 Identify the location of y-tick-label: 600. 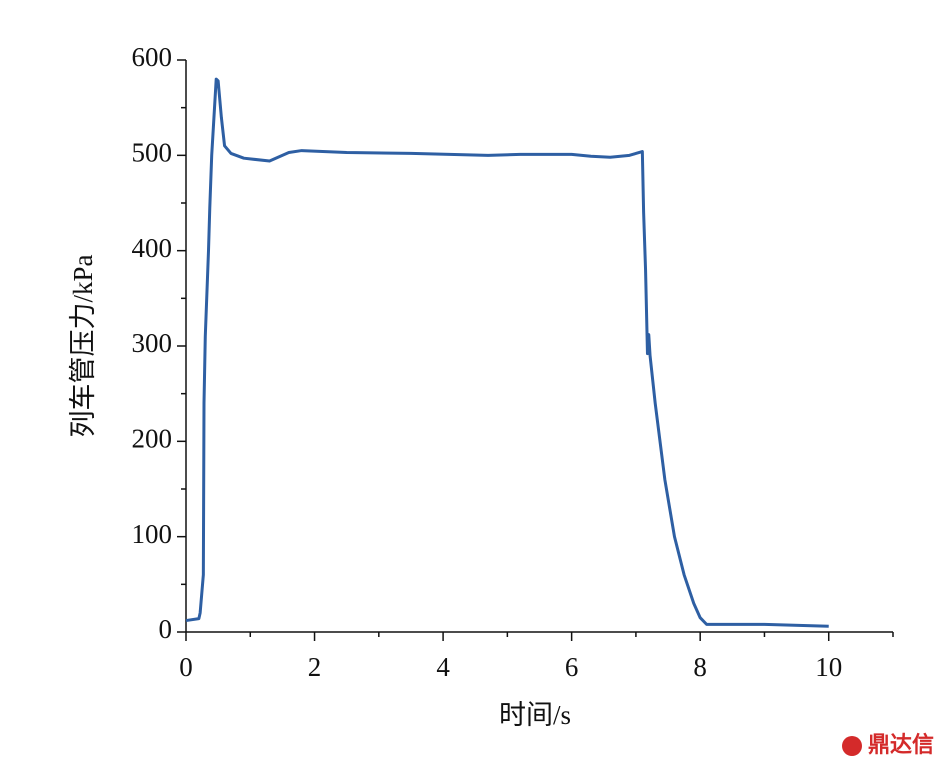
(152, 57).